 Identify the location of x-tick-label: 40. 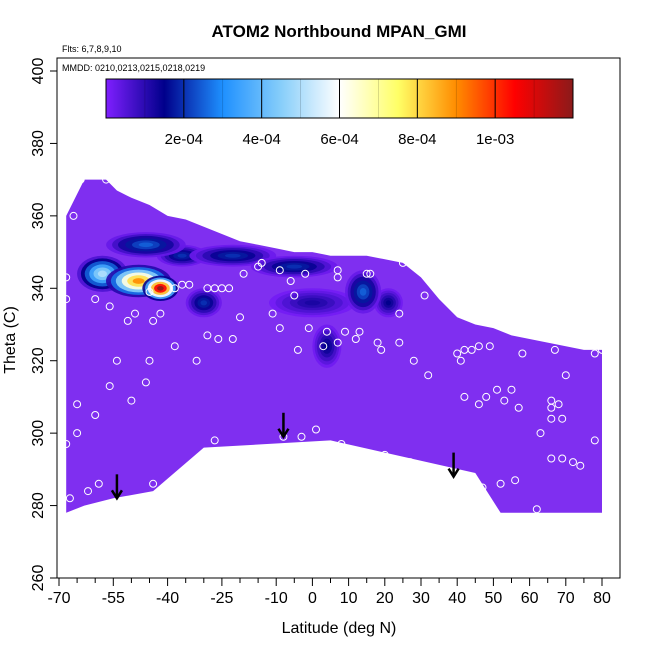
(457, 598).